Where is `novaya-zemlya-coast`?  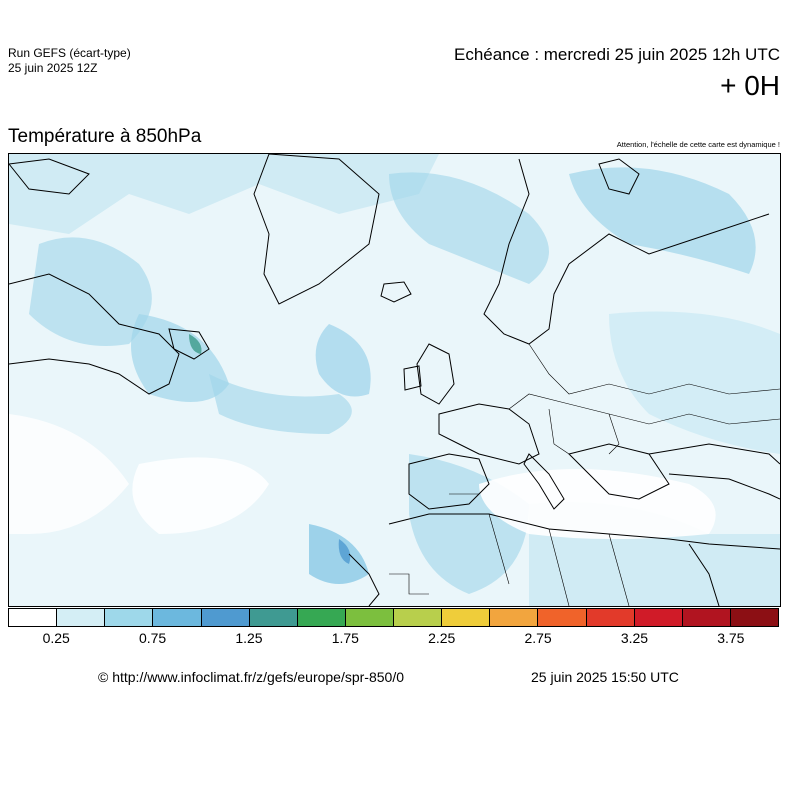
novaya-zemlya-coast is located at coordinates (619, 176).